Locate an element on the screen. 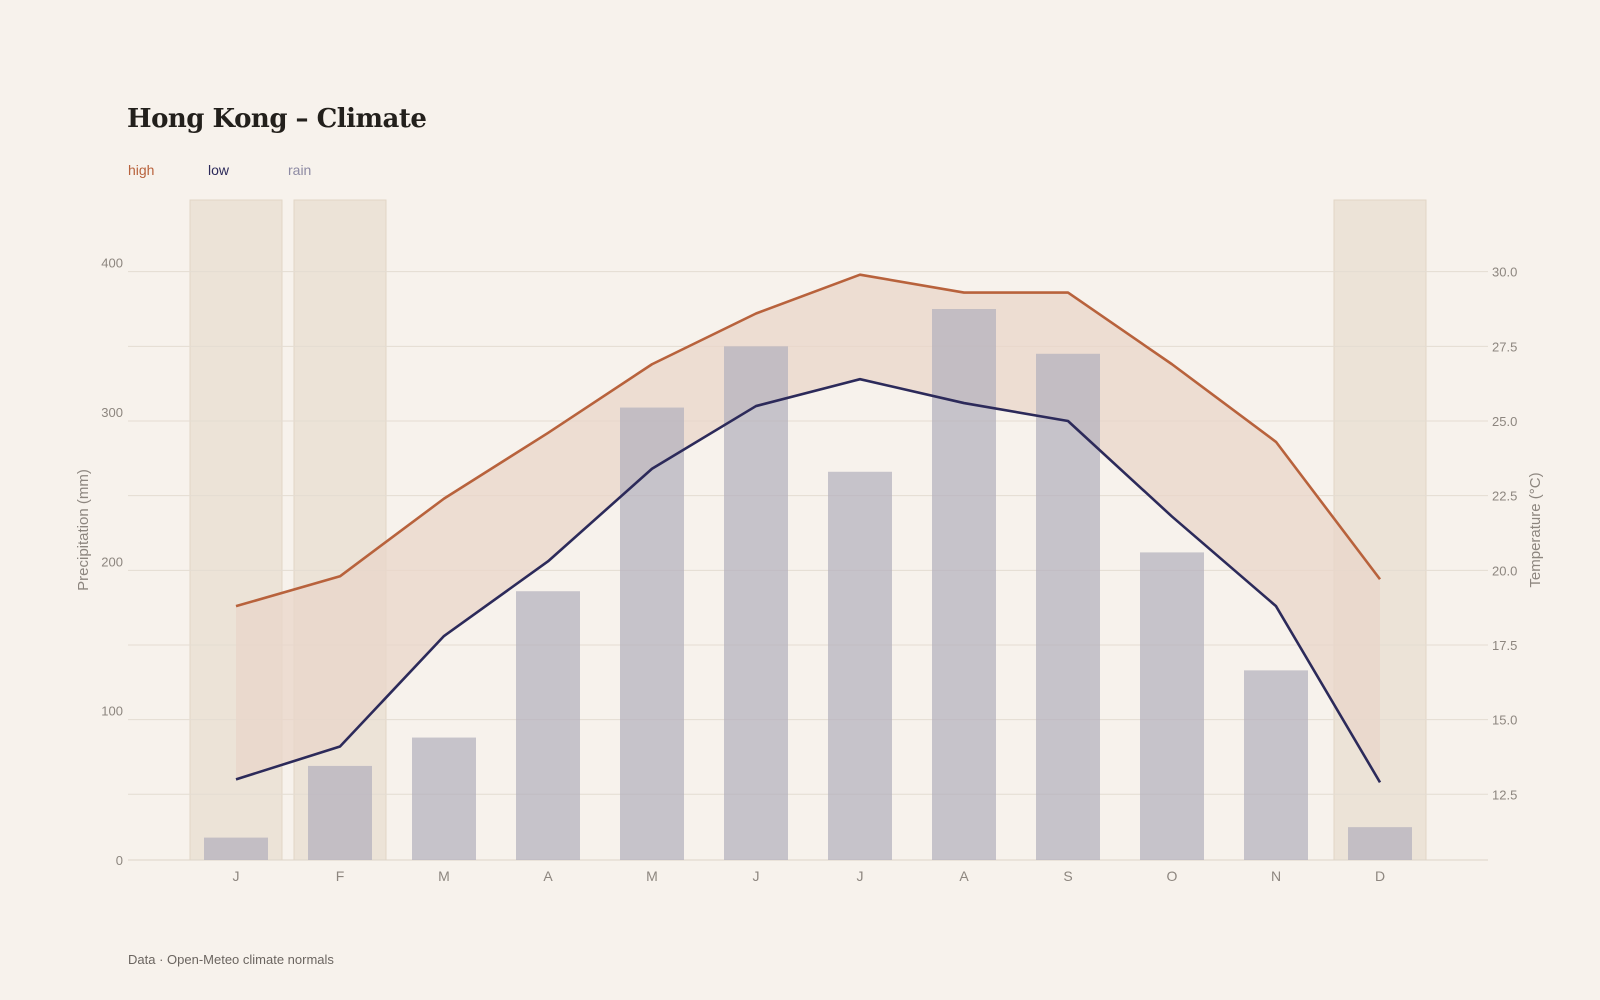 This screenshot has height=1000, width=1600. x-tick-label-5: J is located at coordinates (756, 876).